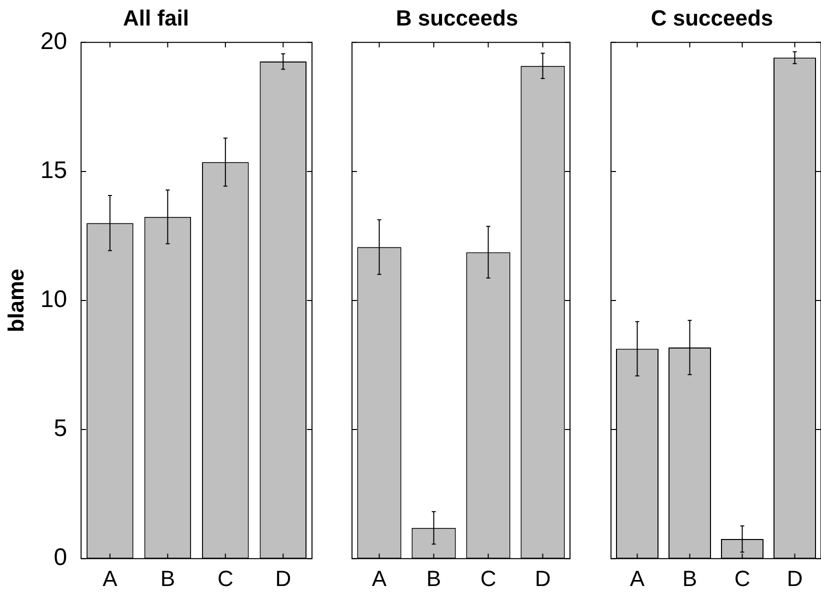 This screenshot has height=593, width=821. I want to click on y-axis-title: blame, so click(15, 300).